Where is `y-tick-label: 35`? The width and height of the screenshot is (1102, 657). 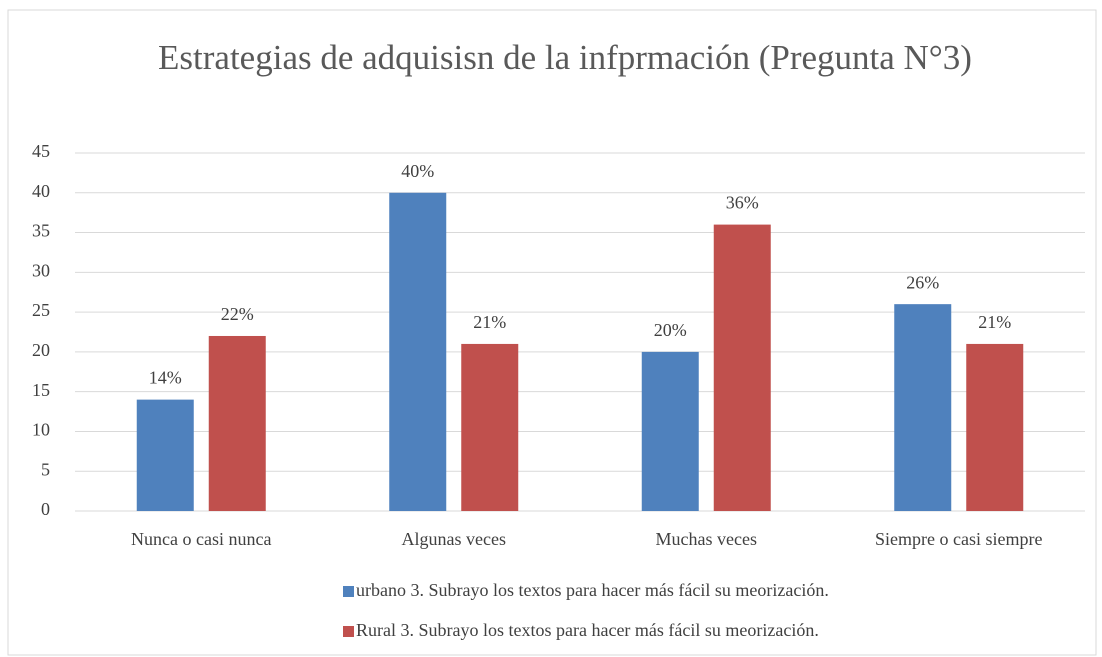
y-tick-label: 35 is located at coordinates (41, 231).